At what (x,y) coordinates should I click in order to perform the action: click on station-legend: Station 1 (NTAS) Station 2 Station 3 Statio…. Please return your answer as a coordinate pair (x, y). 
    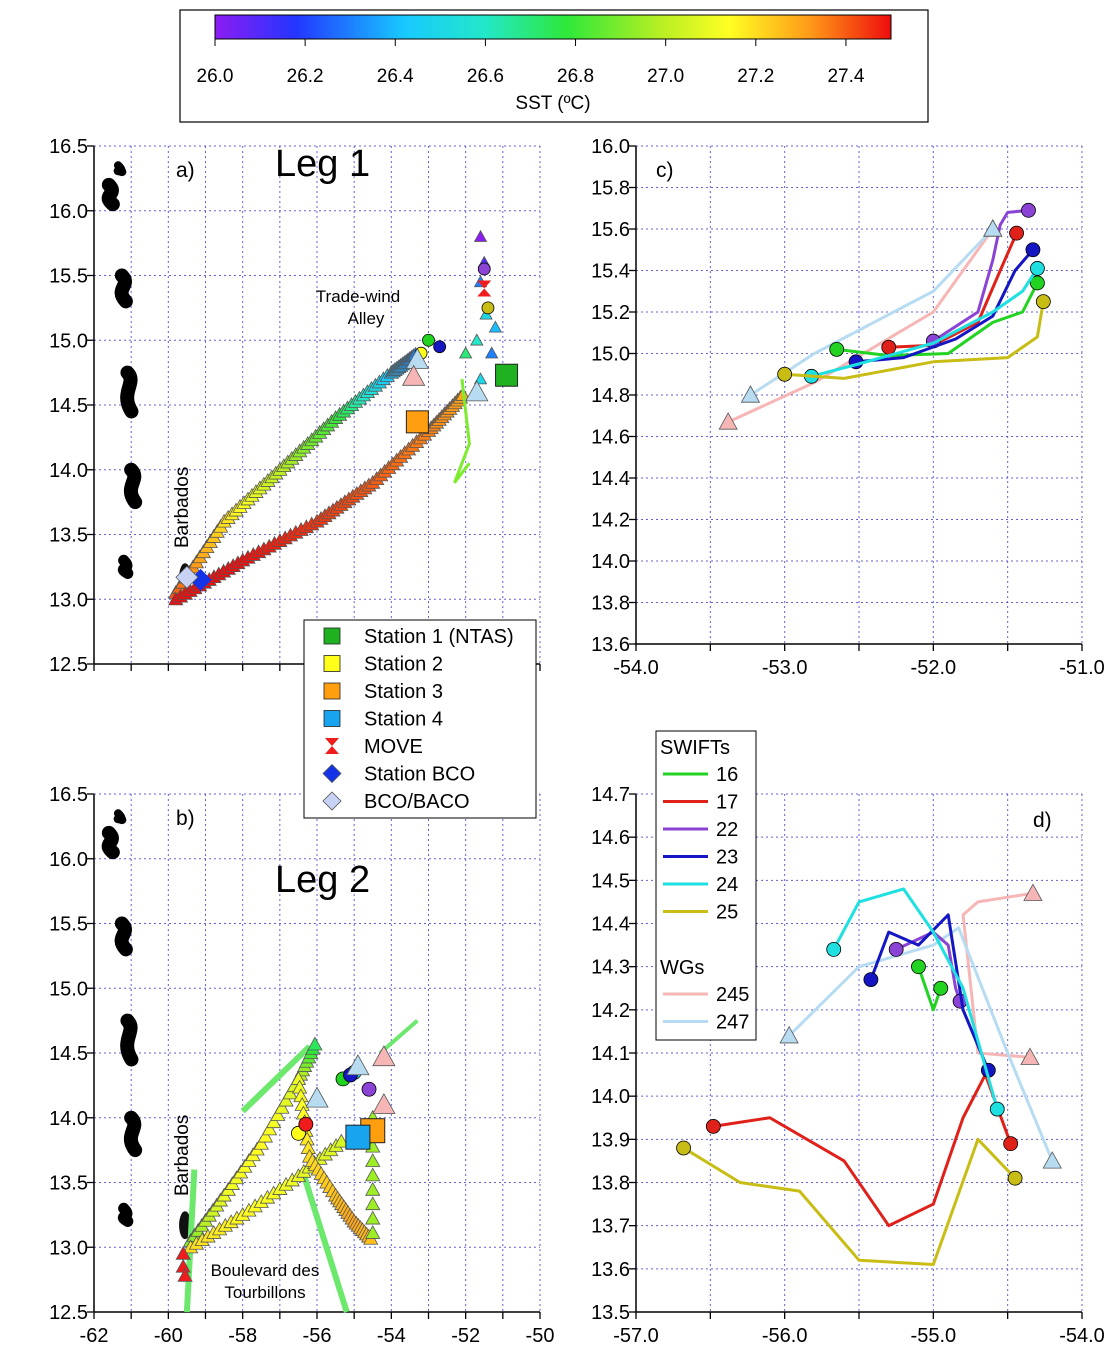
    Looking at the image, I should click on (420, 719).